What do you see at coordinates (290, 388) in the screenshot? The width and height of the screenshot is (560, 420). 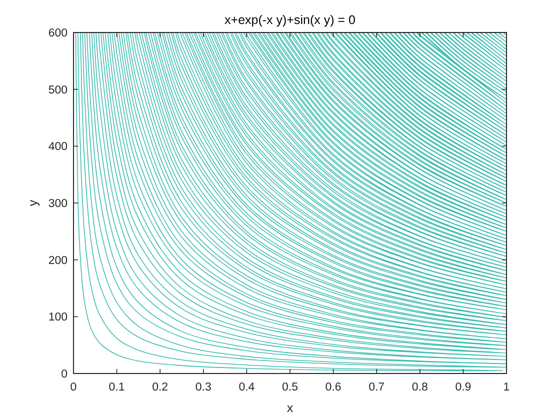 I see `x-tick-label: 0.5` at bounding box center [290, 388].